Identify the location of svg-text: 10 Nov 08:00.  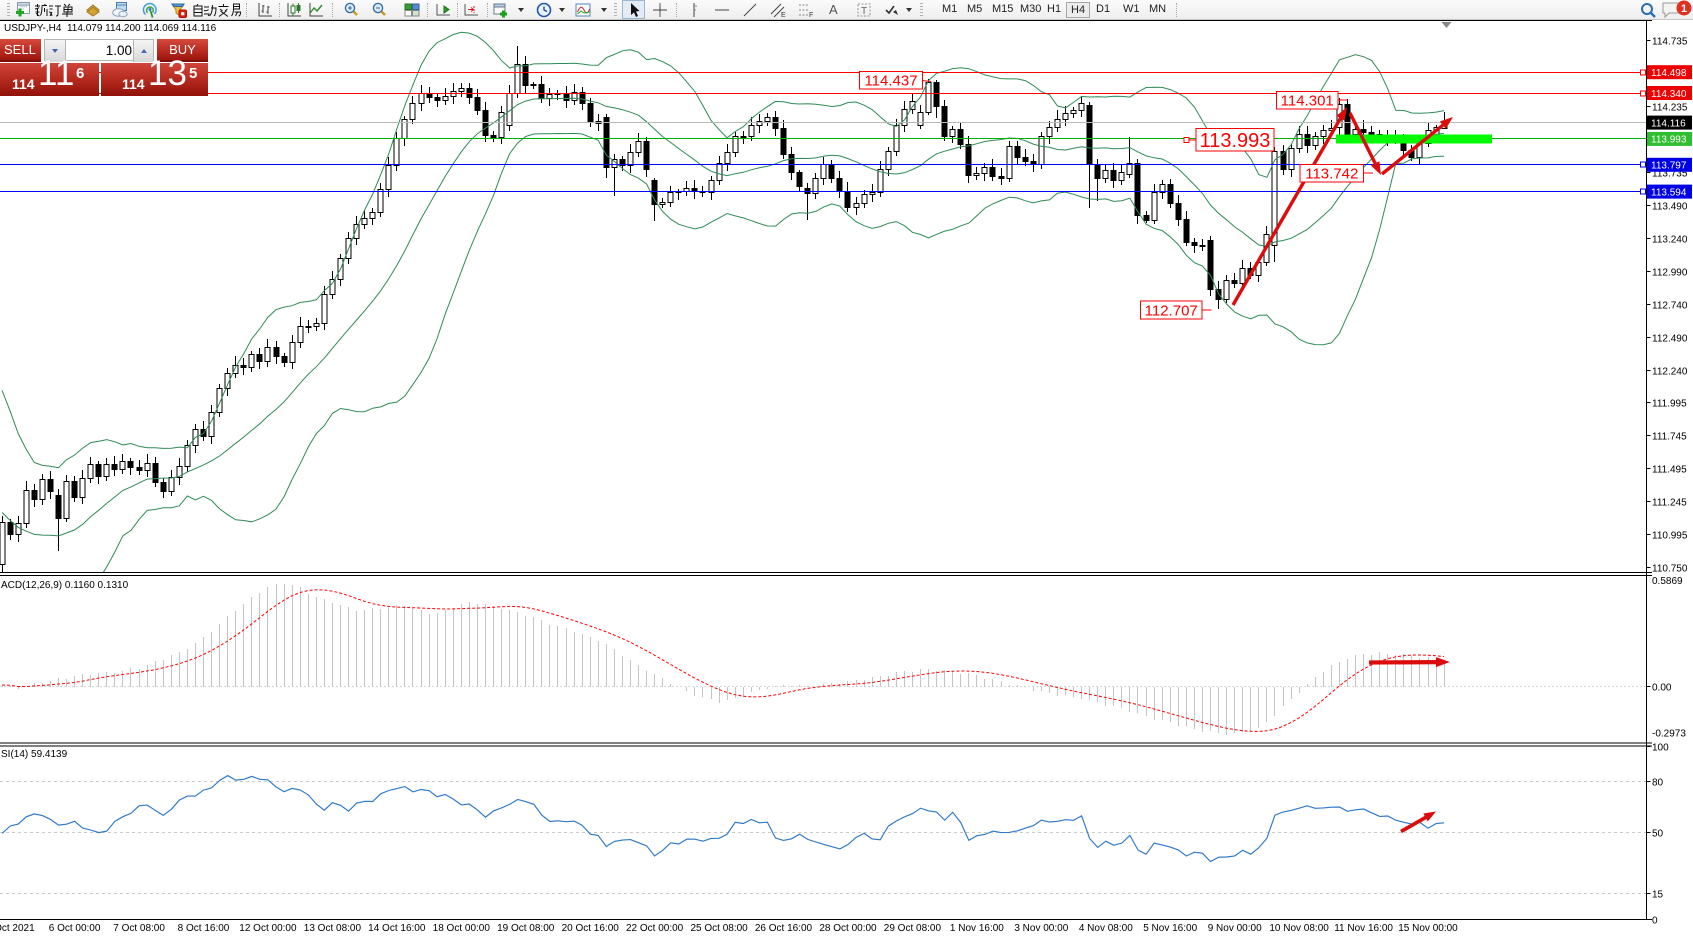
(1299, 928).